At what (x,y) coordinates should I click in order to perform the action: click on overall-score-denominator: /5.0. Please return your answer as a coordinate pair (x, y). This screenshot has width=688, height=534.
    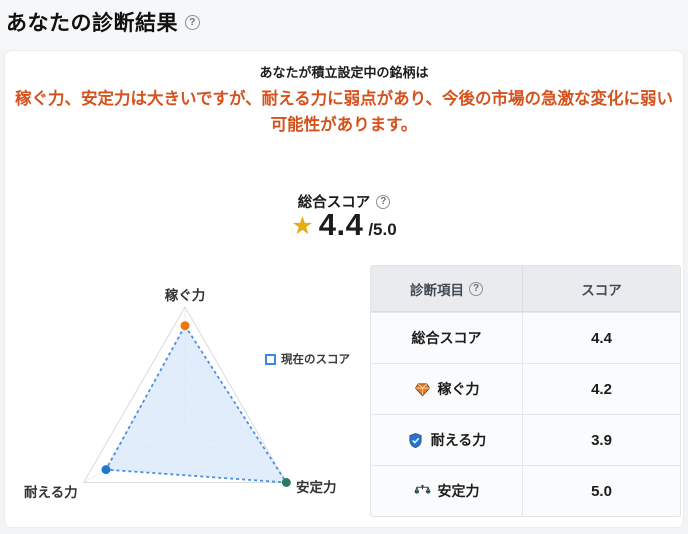
    Looking at the image, I should click on (382, 229).